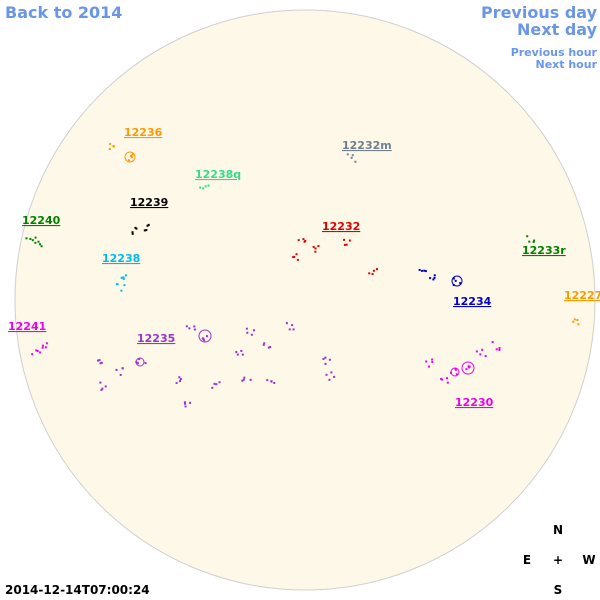 This screenshot has width=600, height=600. Describe the element at coordinates (554, 52) in the screenshot. I see `previous-hour-link: Previous hour` at that location.